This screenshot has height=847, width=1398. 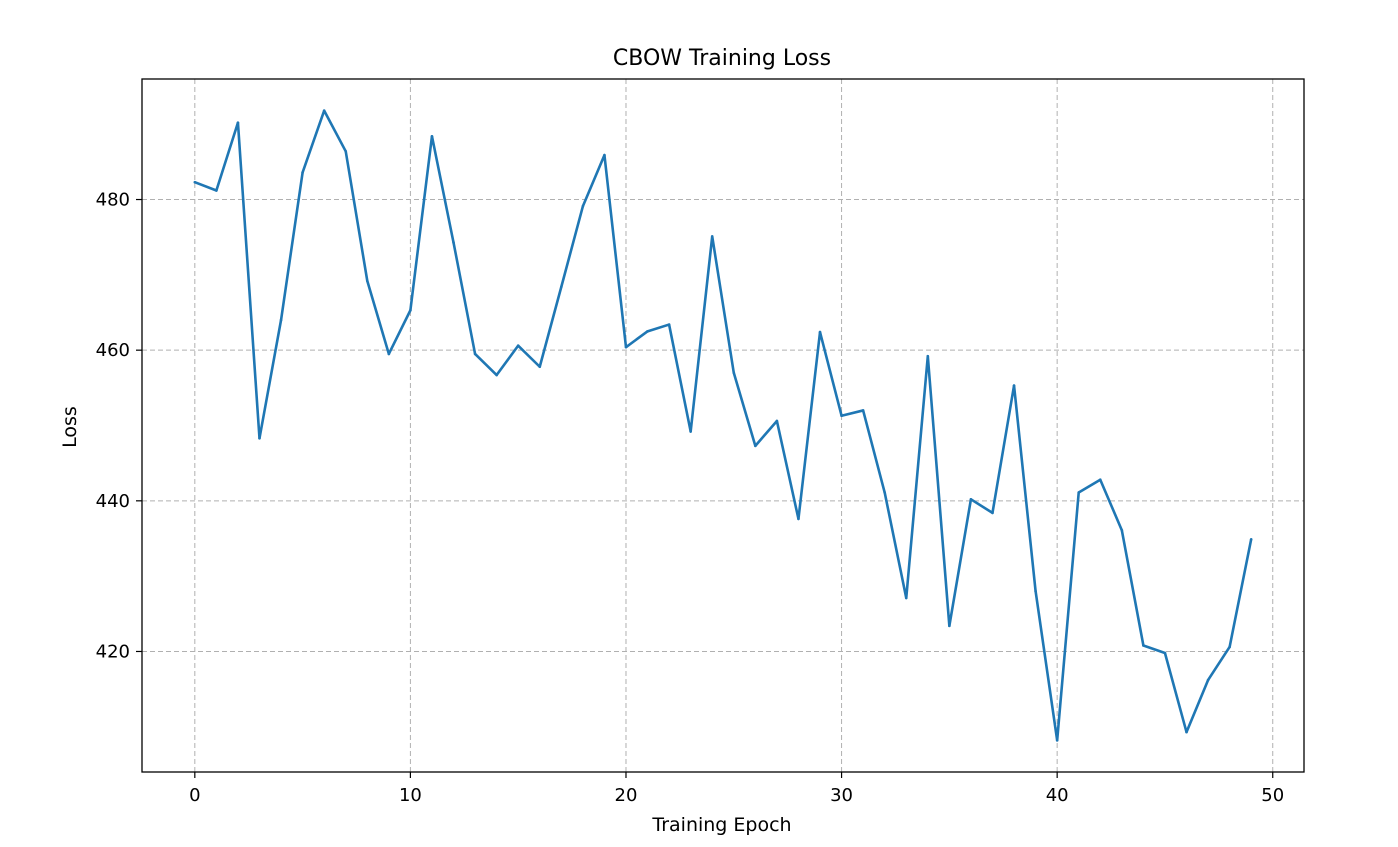 What do you see at coordinates (113, 200) in the screenshot?
I see `y-tick-label: 480` at bounding box center [113, 200].